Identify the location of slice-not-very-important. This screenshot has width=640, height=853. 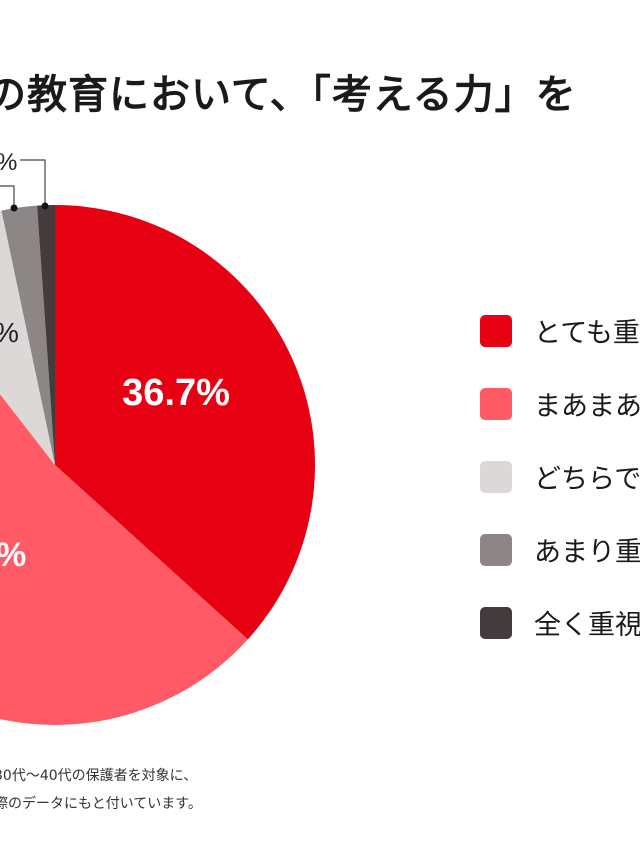
(28, 335).